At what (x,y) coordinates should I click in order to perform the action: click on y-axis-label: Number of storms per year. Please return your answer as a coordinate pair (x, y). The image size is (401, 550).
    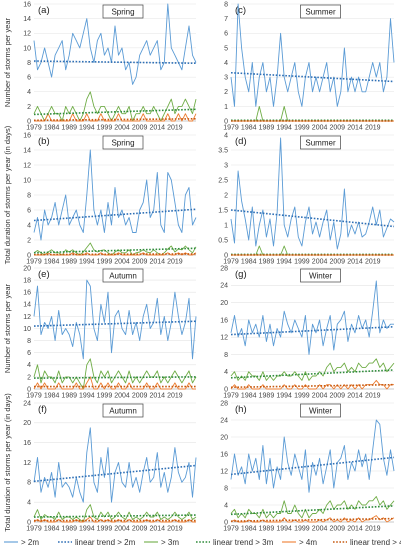
    Looking at the image, I should click on (7, 62).